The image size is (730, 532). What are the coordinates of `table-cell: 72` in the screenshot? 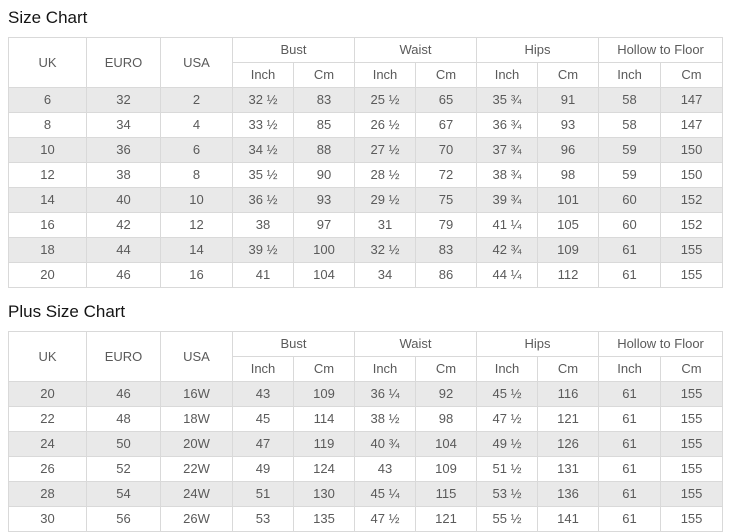 It's located at (446, 175).